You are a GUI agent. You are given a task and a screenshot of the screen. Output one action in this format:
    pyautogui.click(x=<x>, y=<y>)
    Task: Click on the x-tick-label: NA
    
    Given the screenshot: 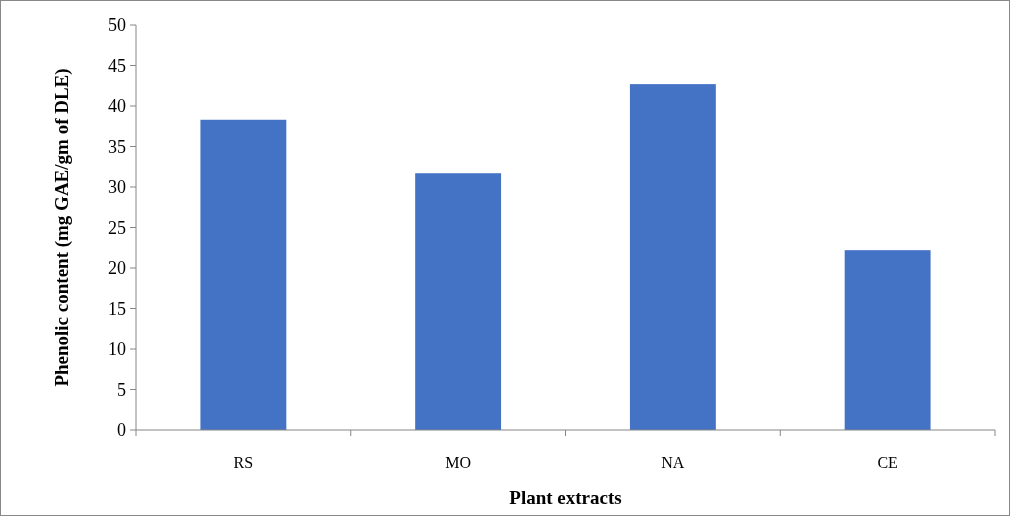 What is the action you would take?
    pyautogui.click(x=673, y=462)
    